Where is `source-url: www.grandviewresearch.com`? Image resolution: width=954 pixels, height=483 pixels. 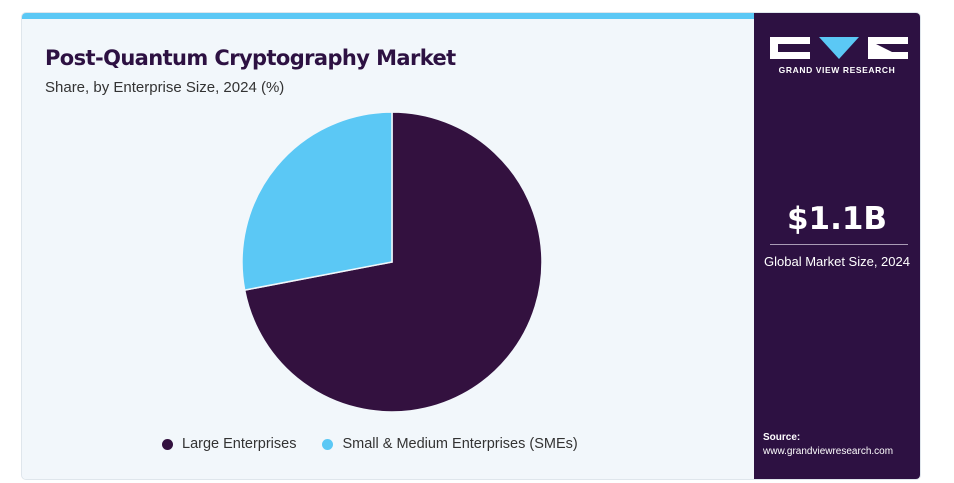
source-url: www.grandviewresearch.com is located at coordinates (828, 451).